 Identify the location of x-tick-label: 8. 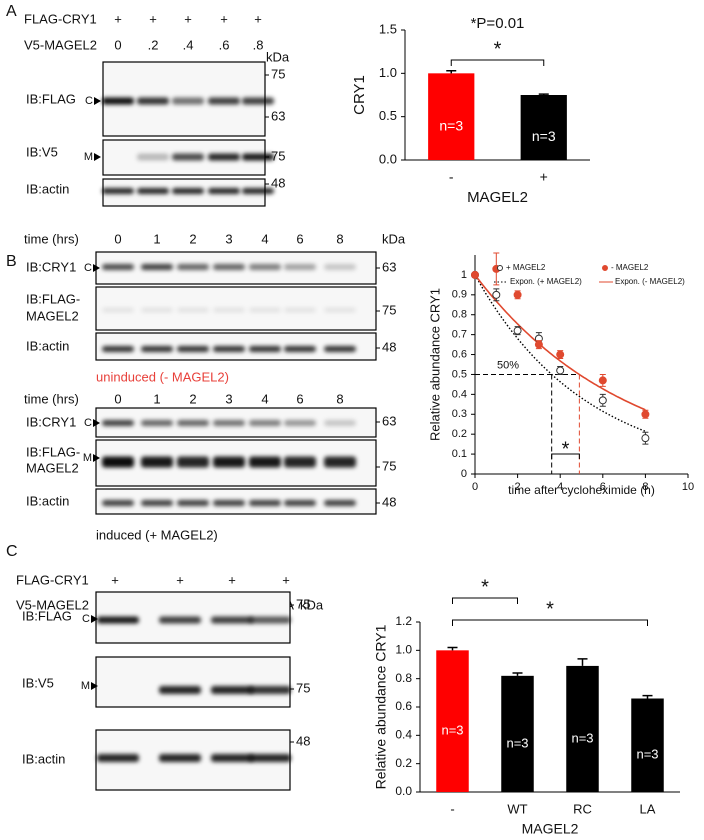
(645, 487).